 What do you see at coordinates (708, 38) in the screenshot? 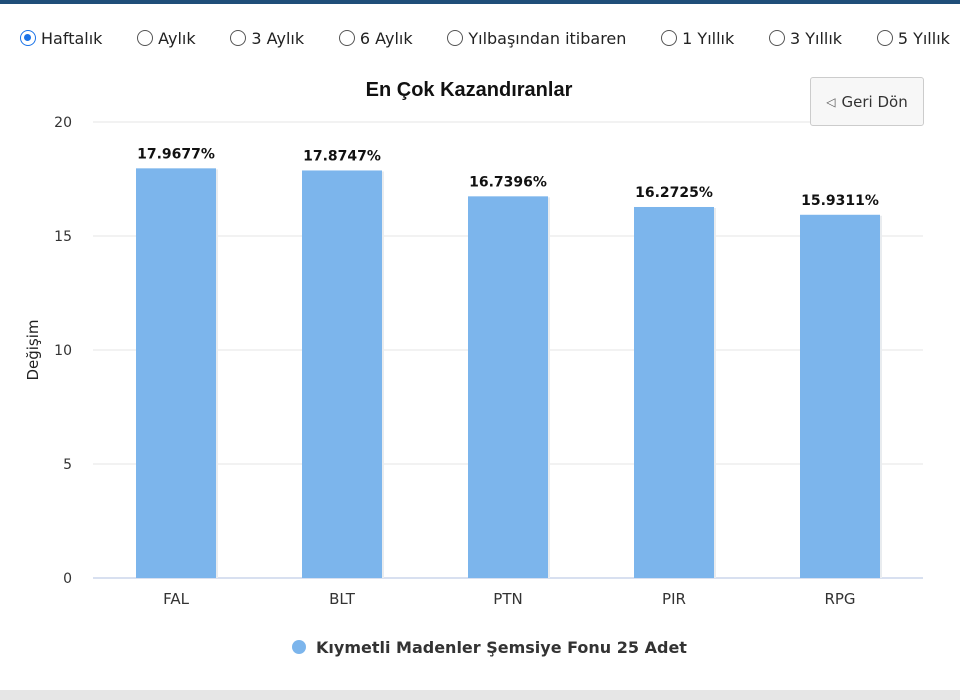
I see `period-option-label: 1 Yıllık` at bounding box center [708, 38].